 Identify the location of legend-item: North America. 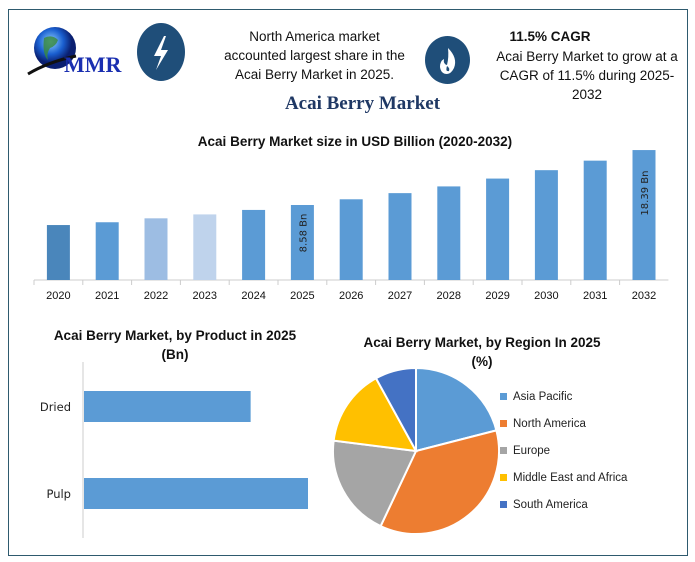
(563, 423).